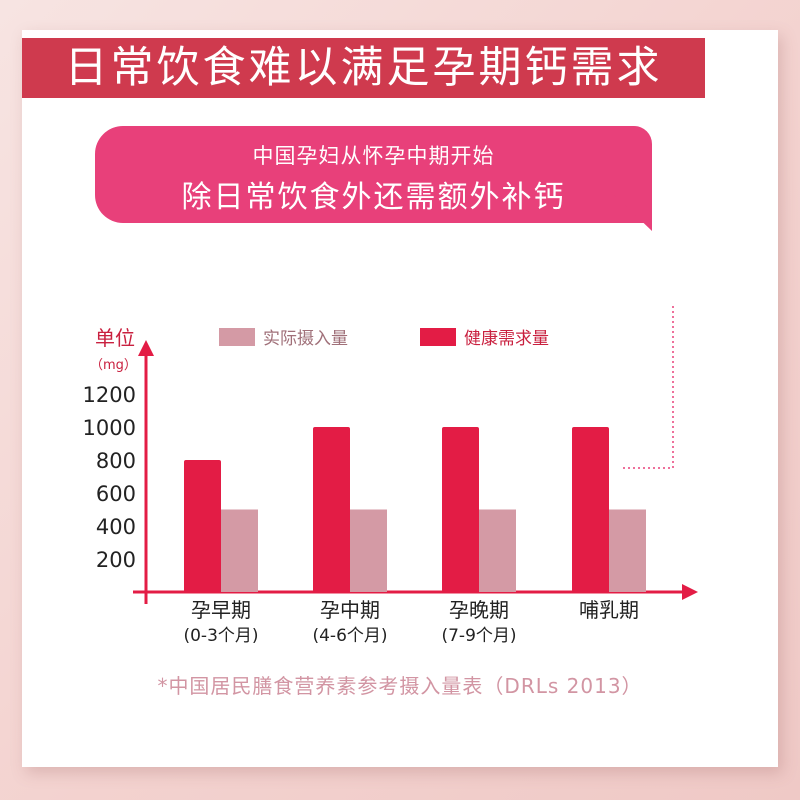 The height and width of the screenshot is (800, 800). What do you see at coordinates (146, 348) in the screenshot?
I see `y-axis-arrow` at bounding box center [146, 348].